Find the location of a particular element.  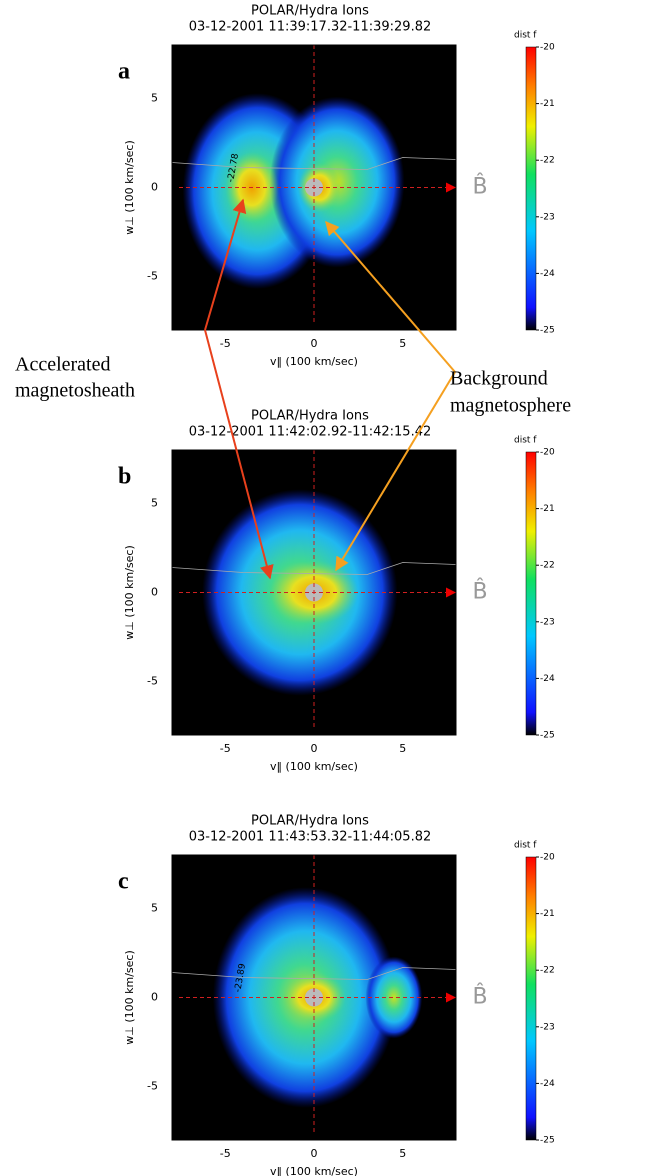

panel-label: b is located at coordinates (124, 477).